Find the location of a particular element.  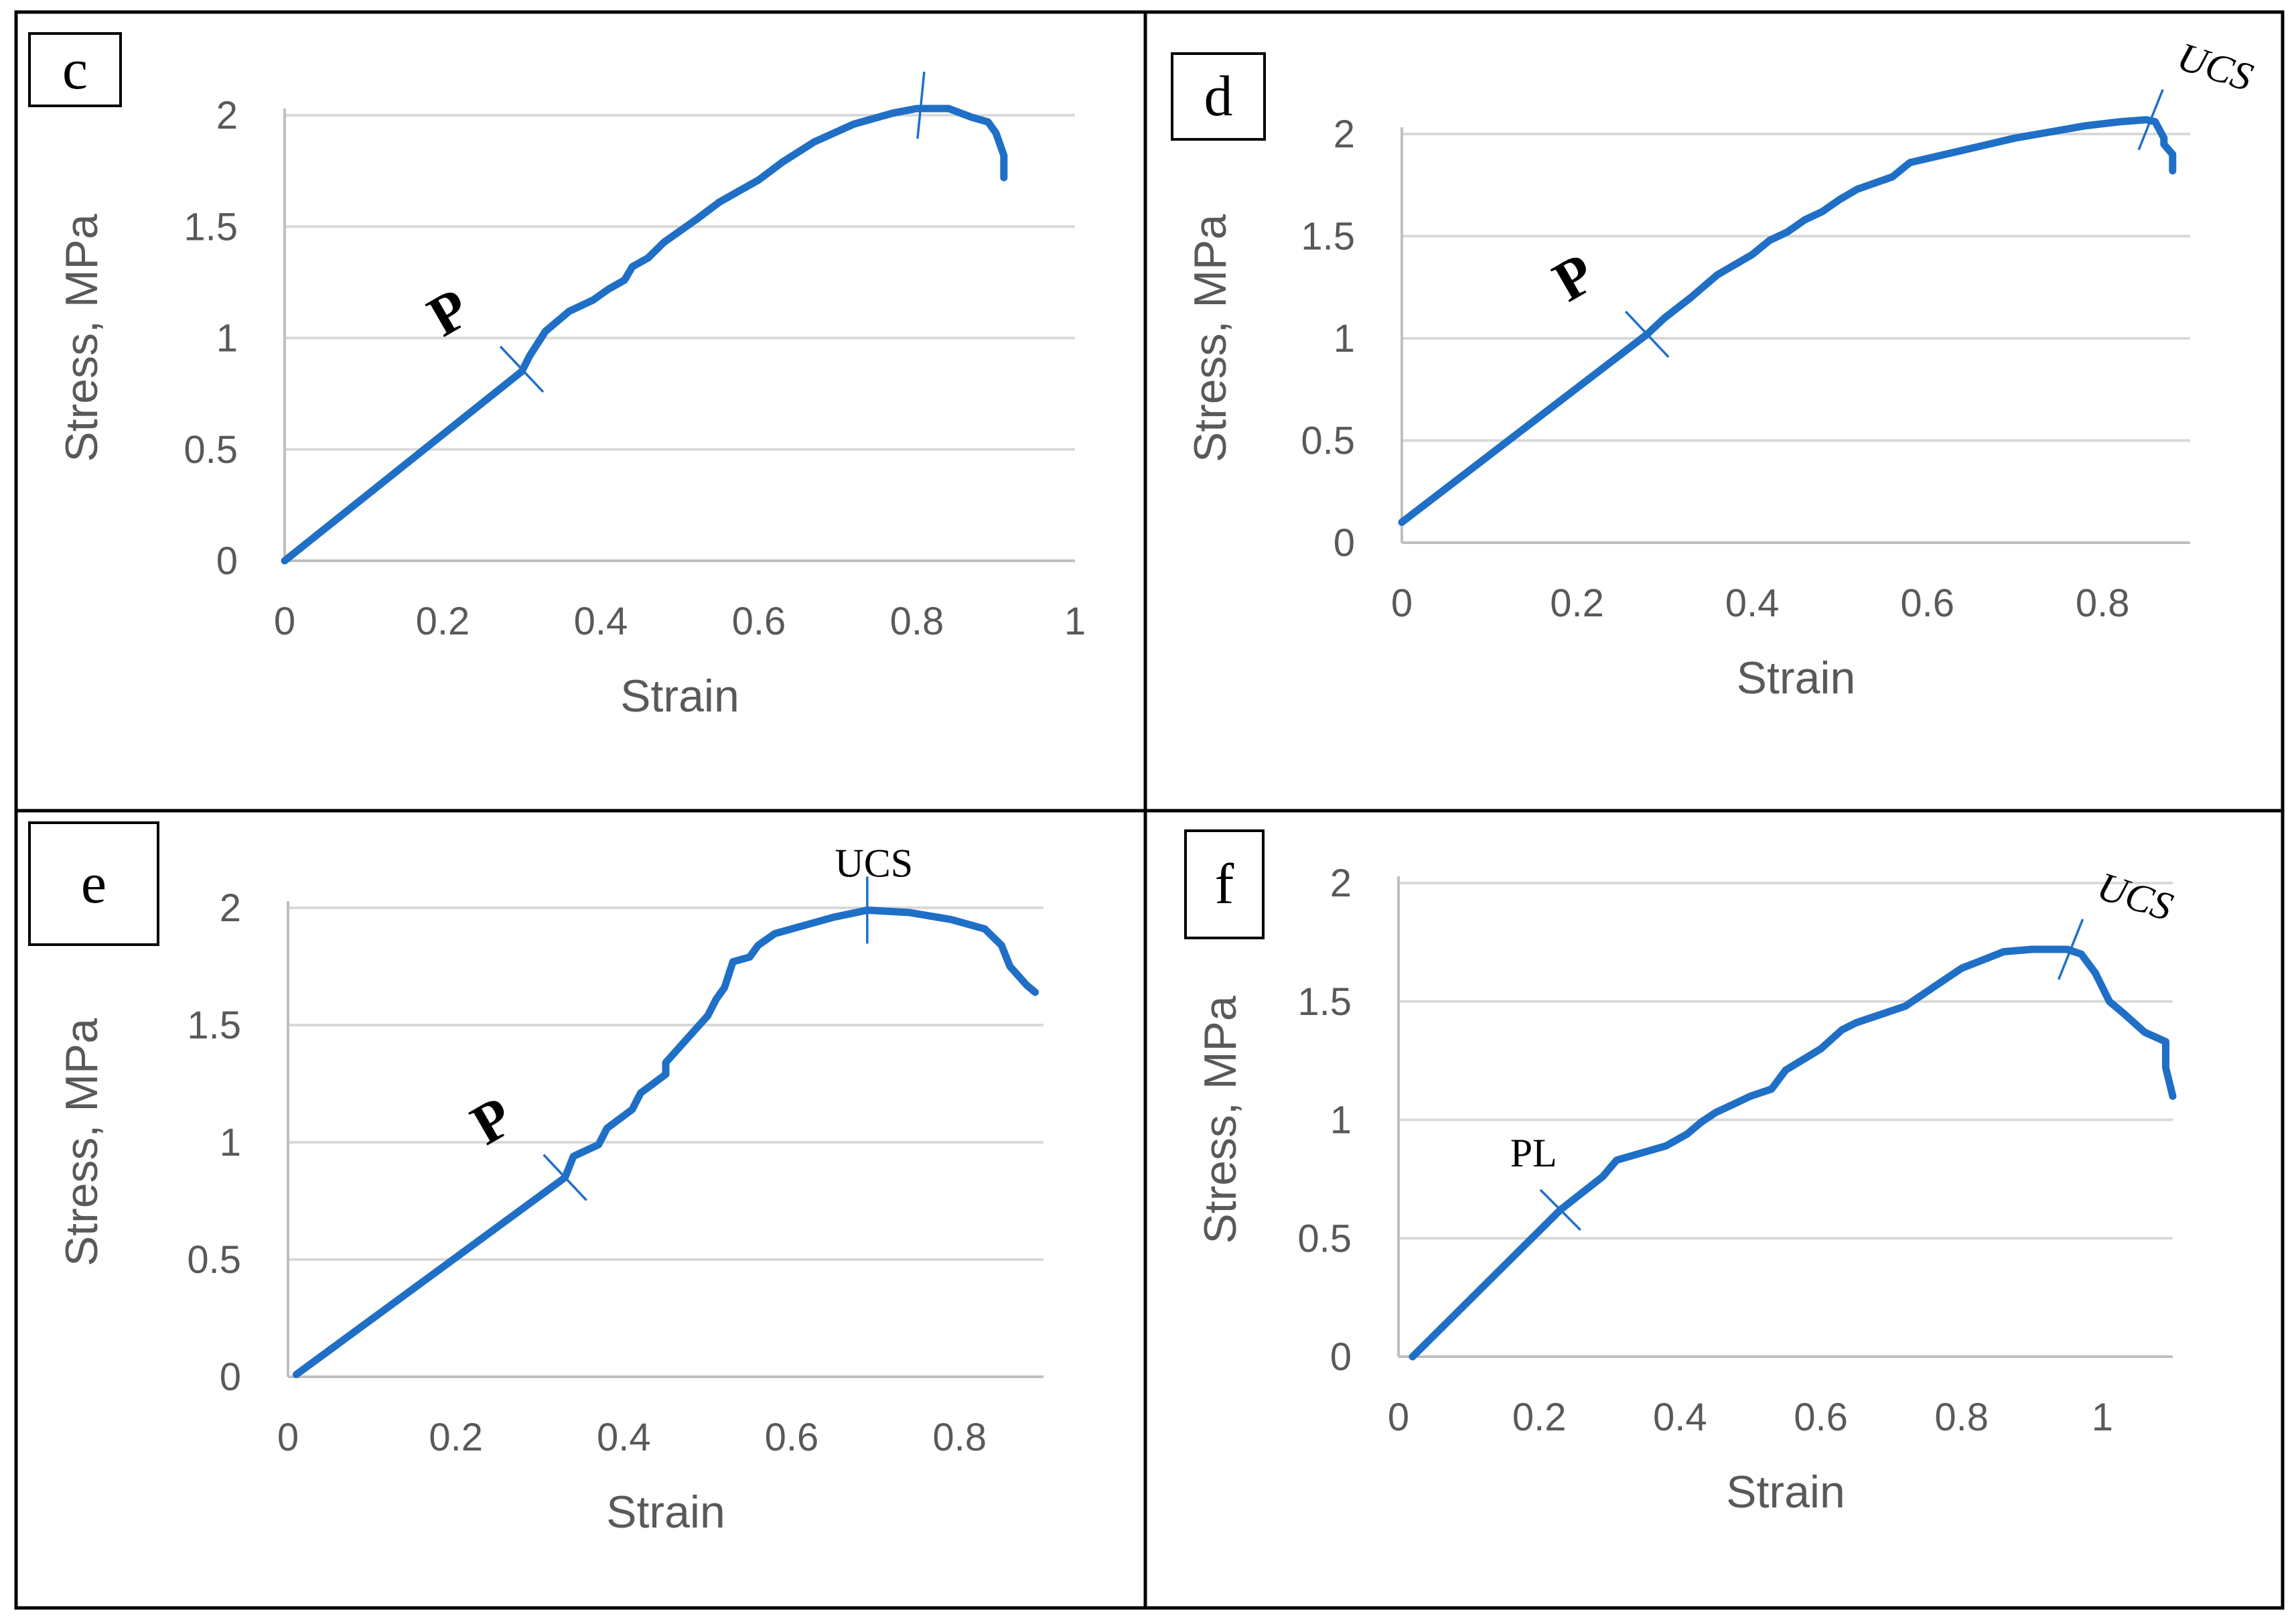

annotation-label: PL is located at coordinates (1533, 1153).